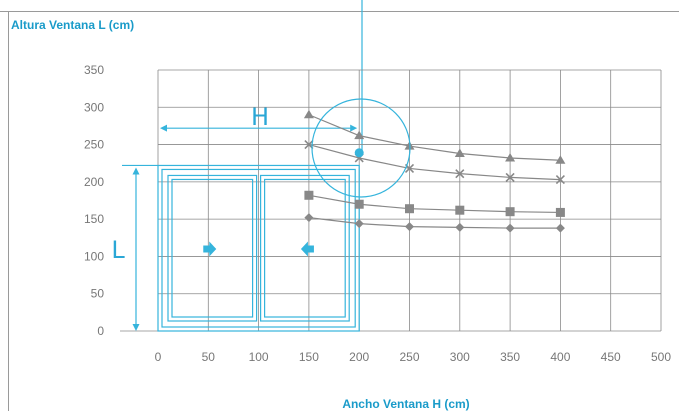 The height and width of the screenshot is (411, 679). What do you see at coordinates (98, 294) in the screenshot?
I see `y-tick-label: 50` at bounding box center [98, 294].